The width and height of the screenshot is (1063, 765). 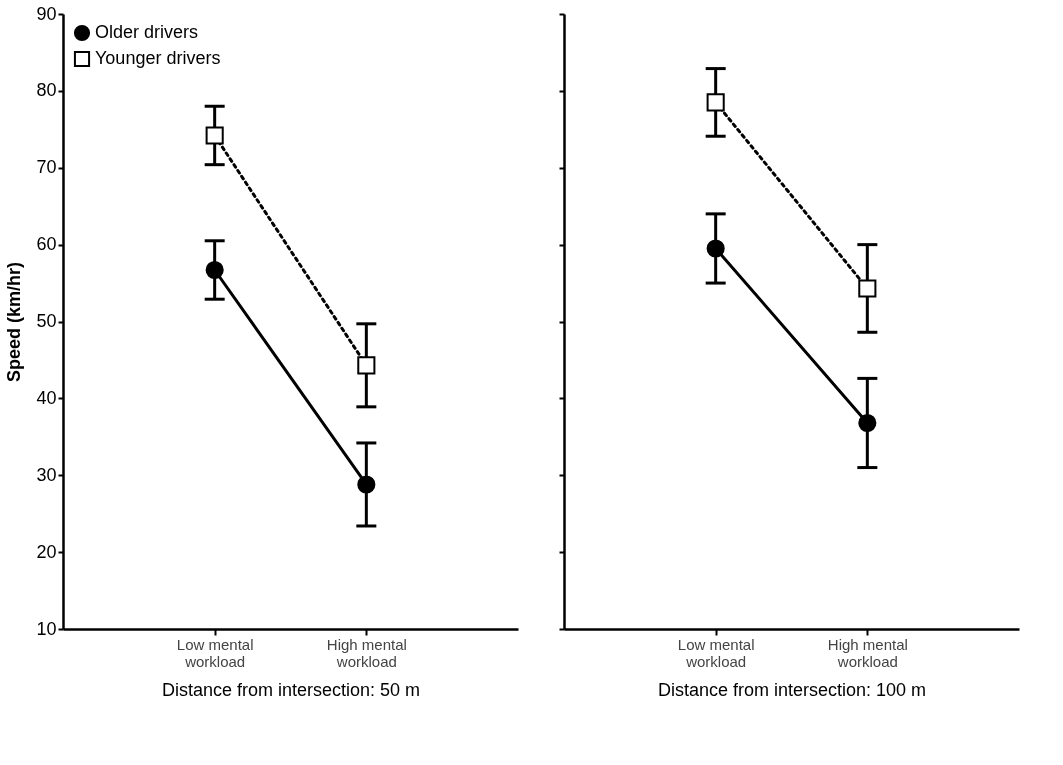 I want to click on legend-label: Younger drivers, so click(x=158, y=58).